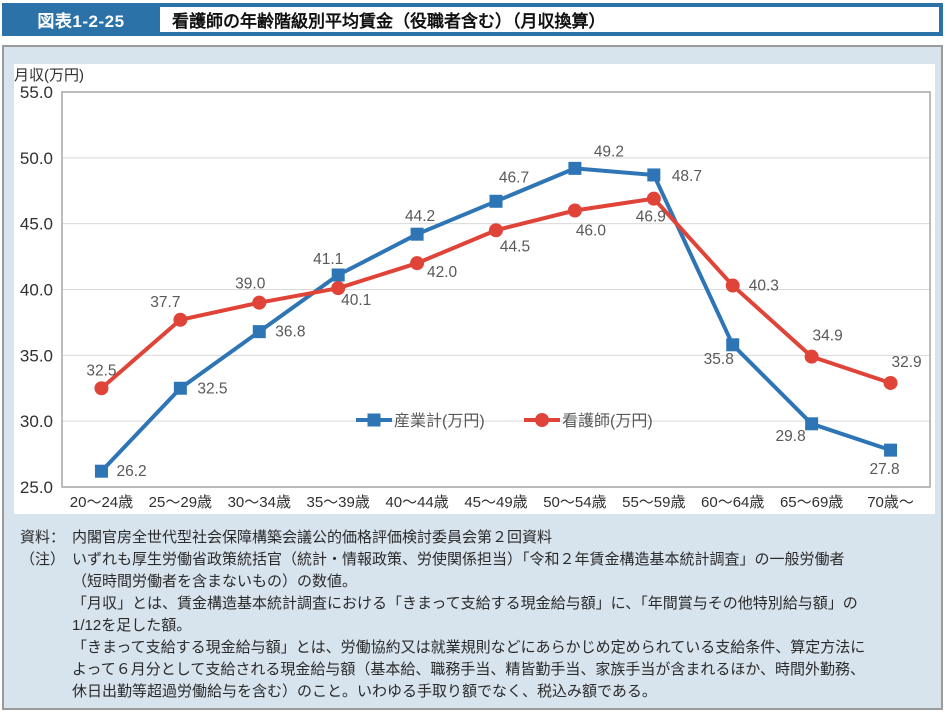  Describe the element at coordinates (479, 582) in the screenshot. I see `footnote-note-row: （短時間労働者を含まないもの）の数値。` at that location.